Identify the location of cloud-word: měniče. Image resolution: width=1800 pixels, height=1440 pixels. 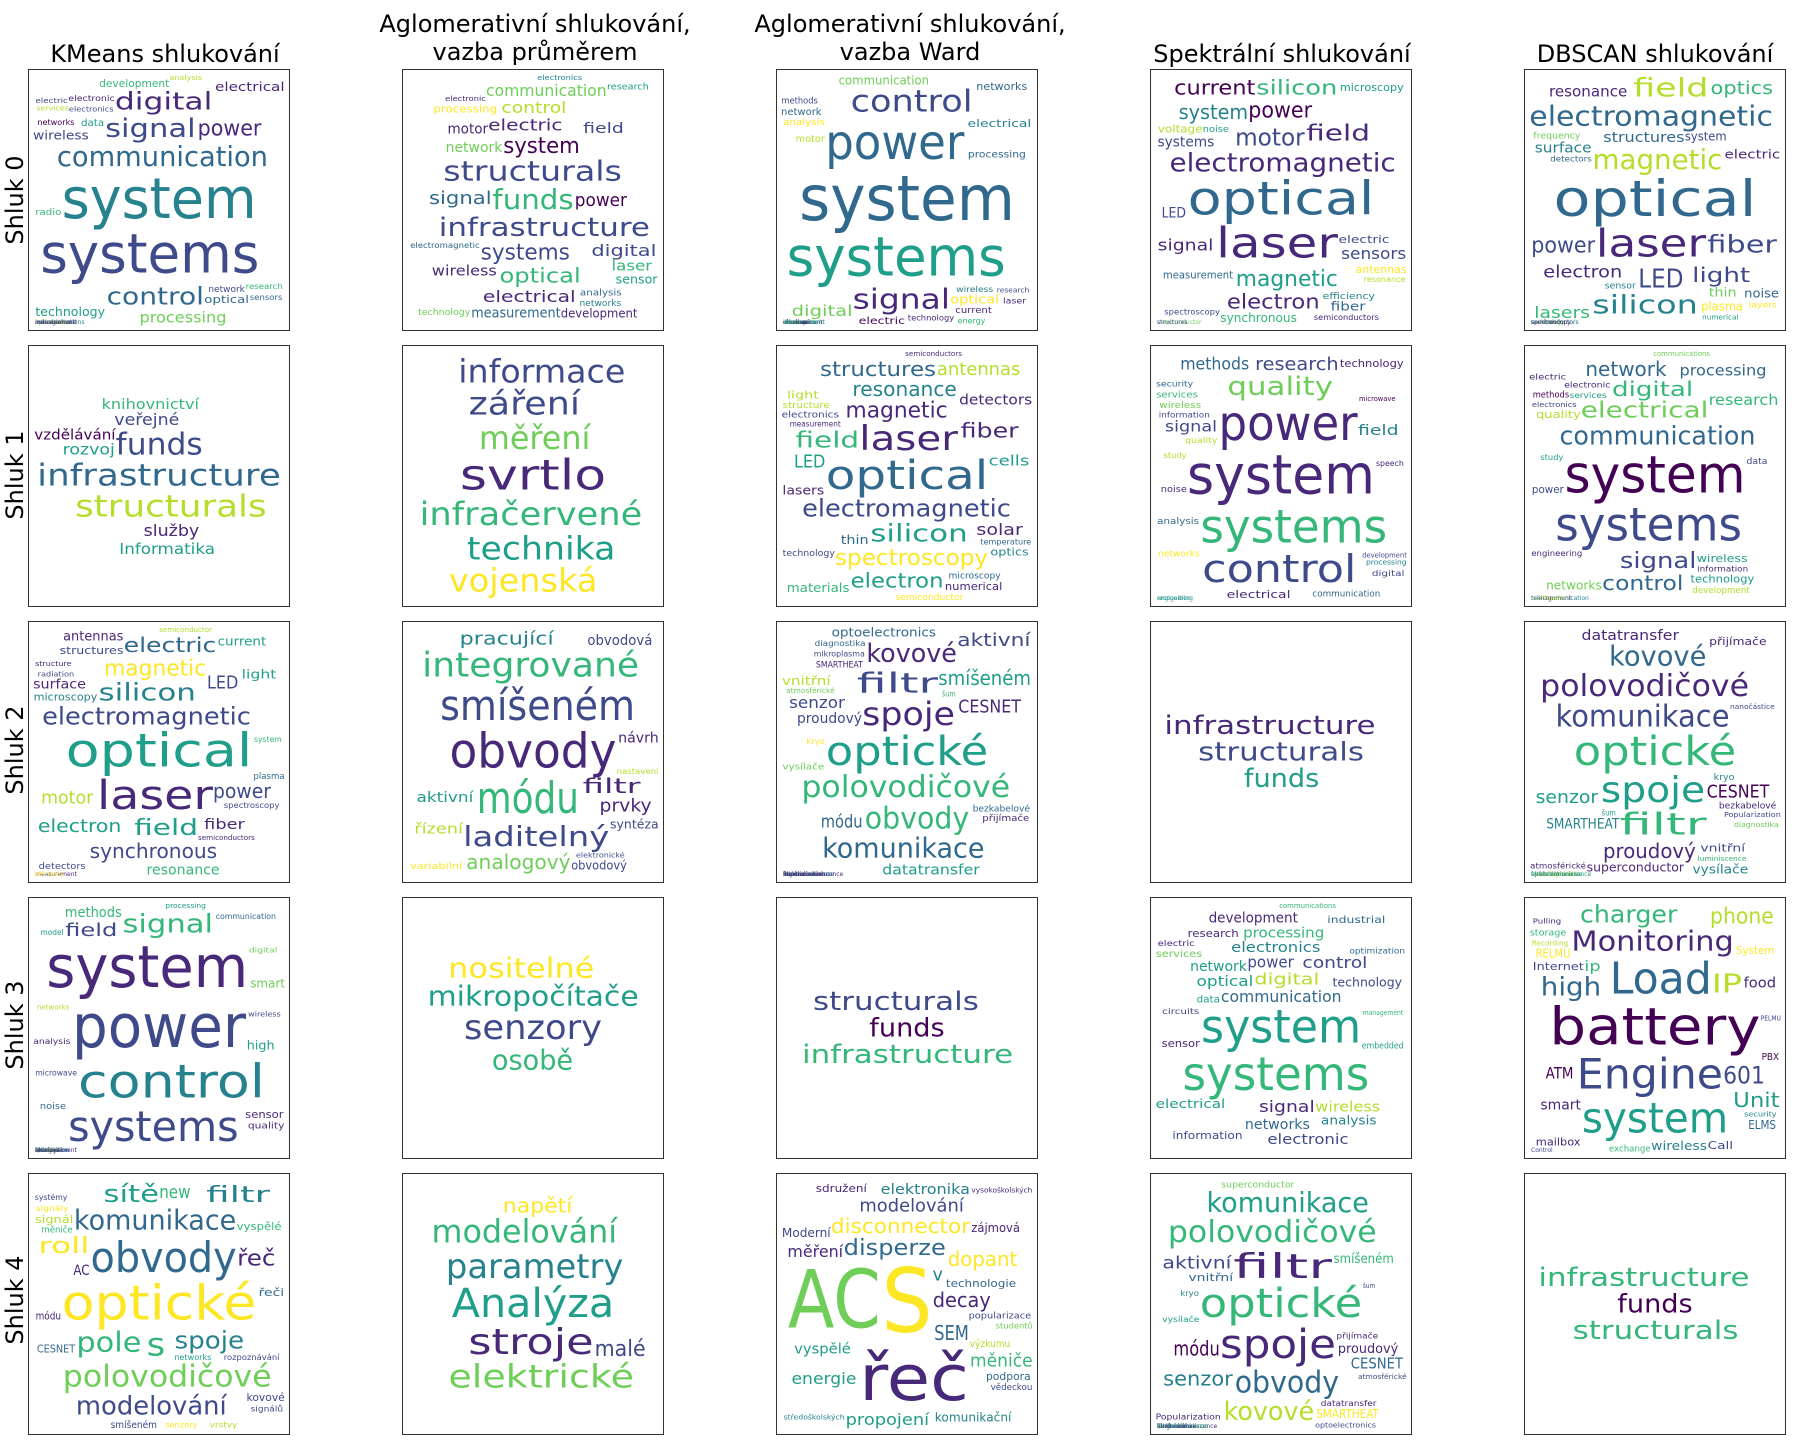
(57, 1230).